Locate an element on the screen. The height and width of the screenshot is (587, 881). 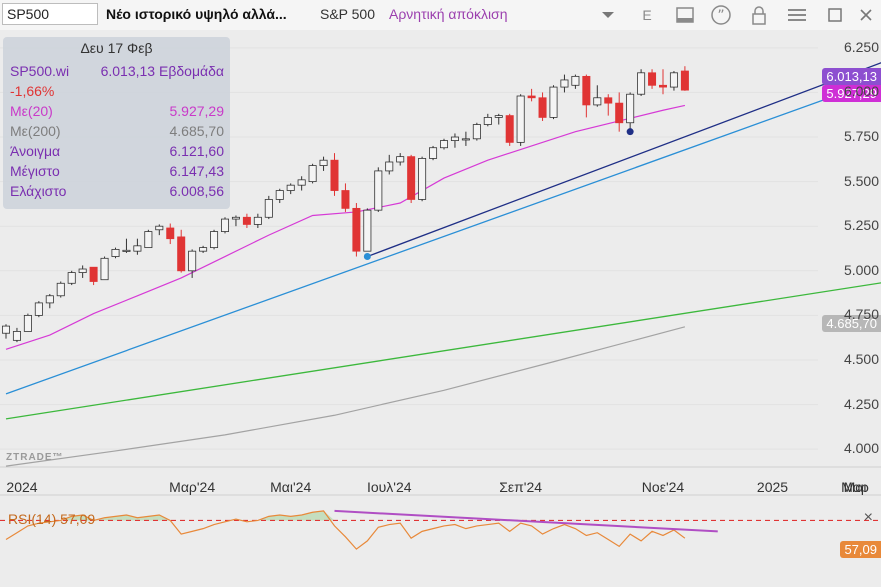
symbol-input is located at coordinates (50, 14).